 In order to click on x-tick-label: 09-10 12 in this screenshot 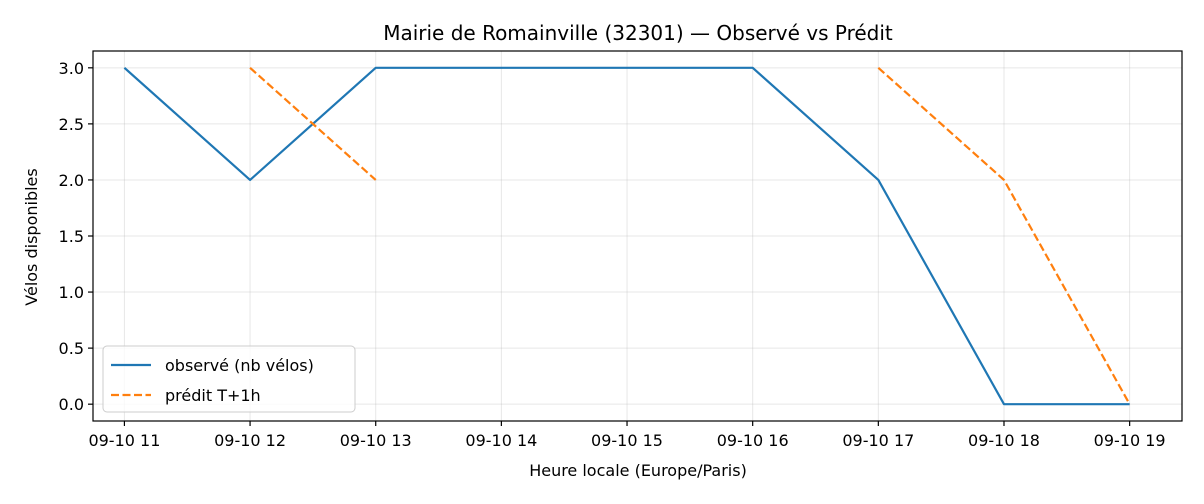, I will do `click(250, 440)`.